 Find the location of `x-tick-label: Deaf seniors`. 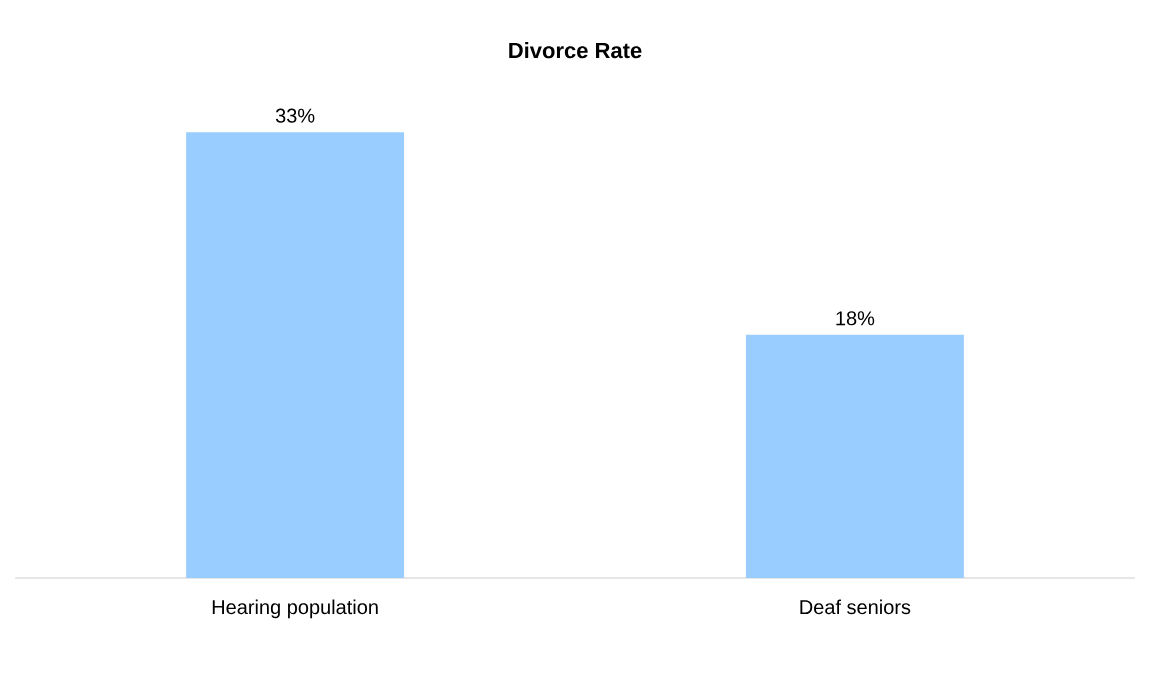

x-tick-label: Deaf seniors is located at coordinates (855, 607).